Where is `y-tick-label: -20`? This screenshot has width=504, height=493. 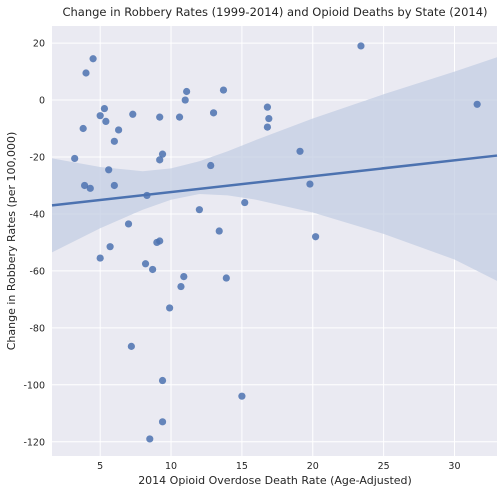
y-tick-label: -20 is located at coordinates (37, 157).